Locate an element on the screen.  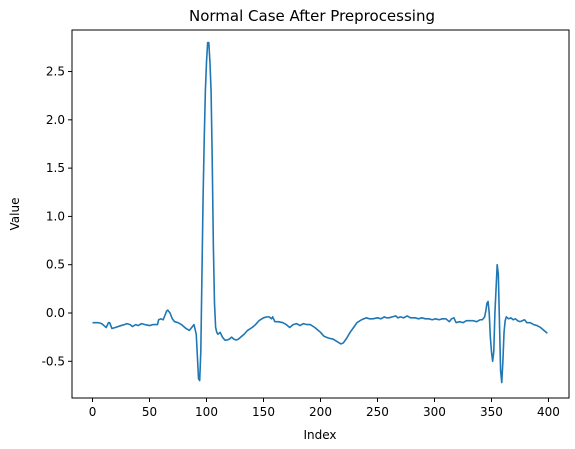
chart-title: Normal Case After Preprocessing is located at coordinates (312, 16).